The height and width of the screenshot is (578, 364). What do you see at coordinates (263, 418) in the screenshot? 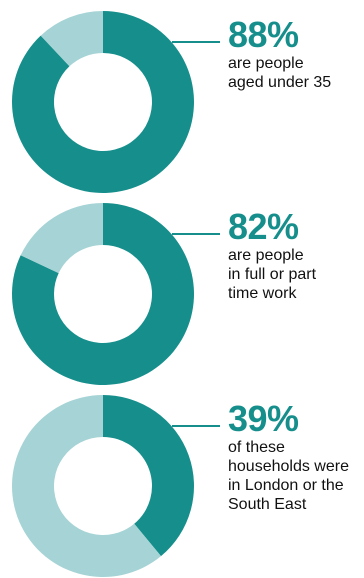
I see `stat-percentage: 39%` at bounding box center [263, 418].